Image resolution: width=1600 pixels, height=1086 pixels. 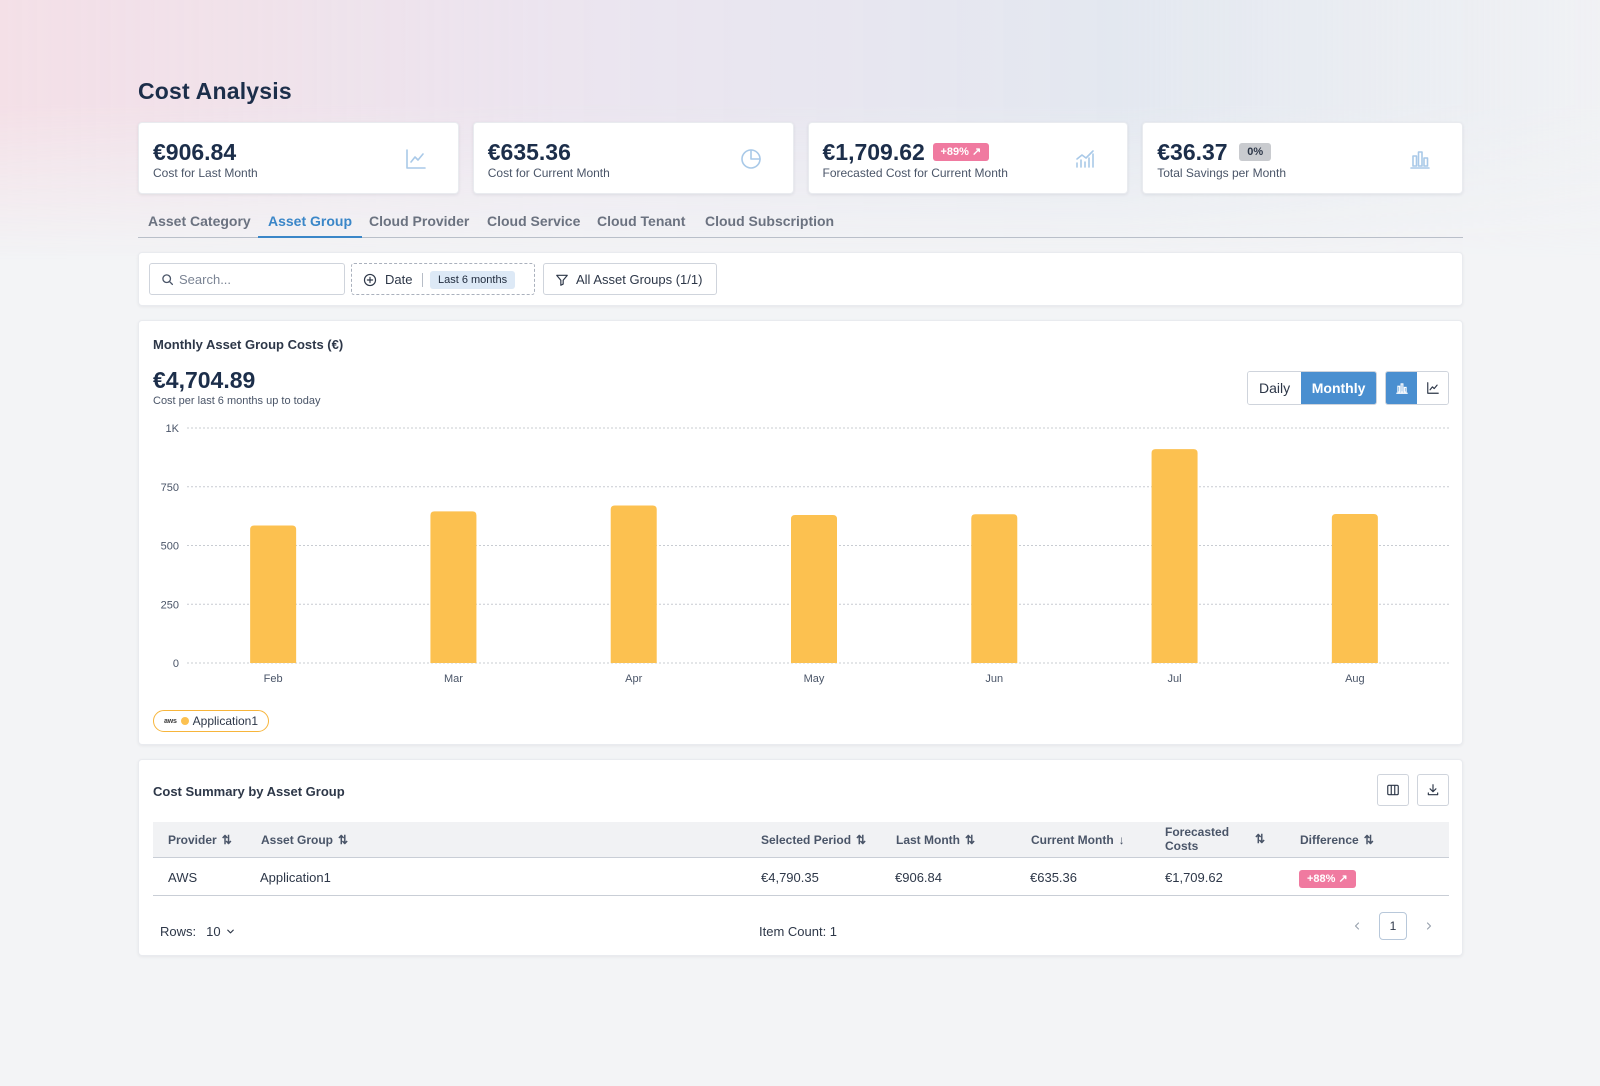 I want to click on column-label: Asset Group, so click(x=297, y=840).